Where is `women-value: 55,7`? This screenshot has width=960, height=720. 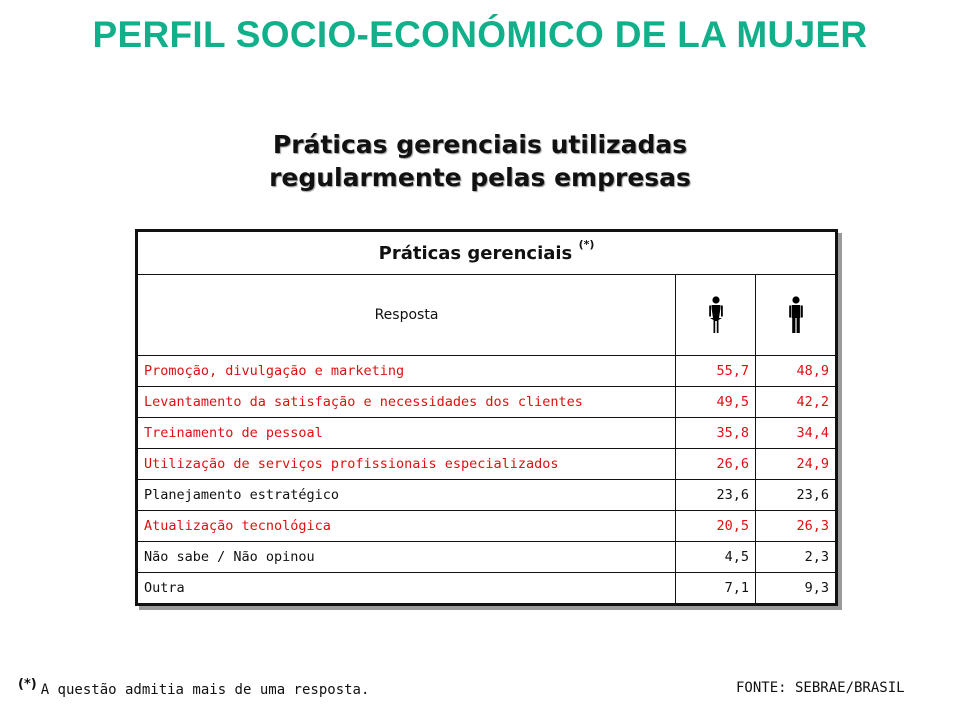 women-value: 55,7 is located at coordinates (715, 371).